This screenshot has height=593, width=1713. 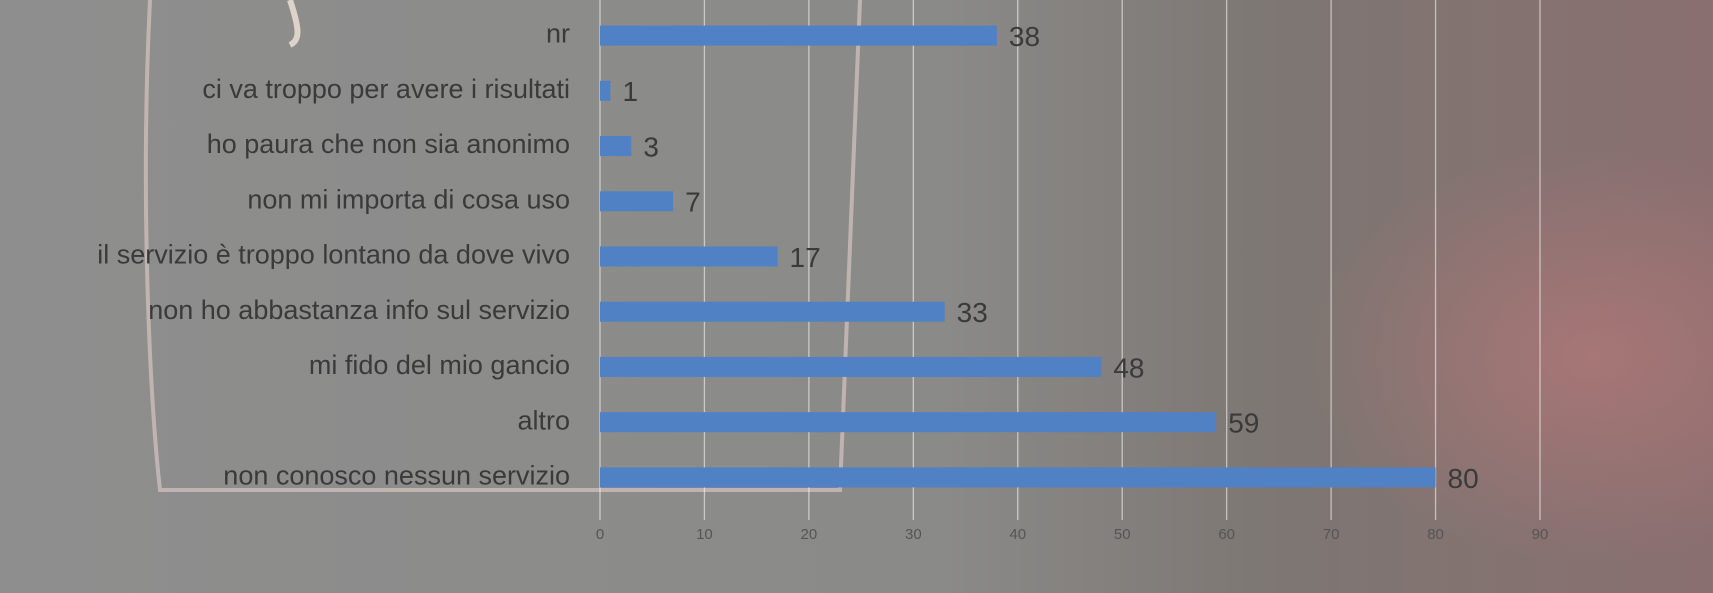 What do you see at coordinates (651, 146) in the screenshot?
I see `value-label: 3` at bounding box center [651, 146].